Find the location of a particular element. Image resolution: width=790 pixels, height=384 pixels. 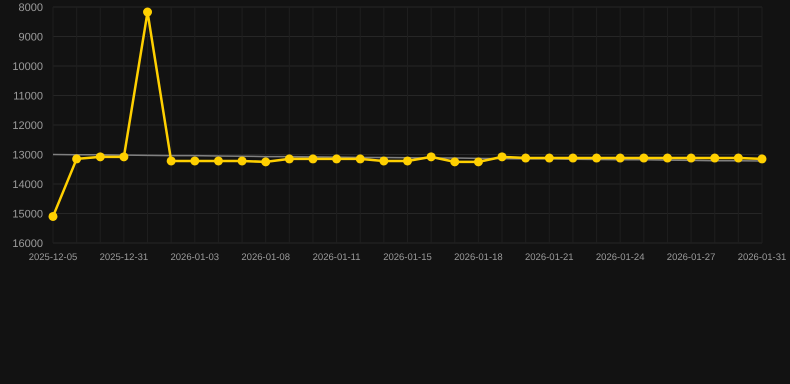

y-tick-label: 15000 is located at coordinates (27, 214).